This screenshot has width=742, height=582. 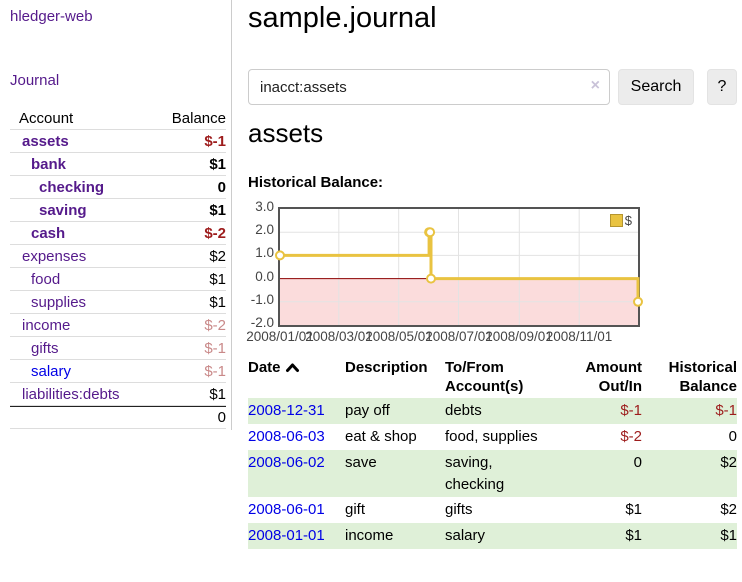 What do you see at coordinates (280, 336) in the screenshot?
I see `x-tick-label: 2008/01/01` at bounding box center [280, 336].